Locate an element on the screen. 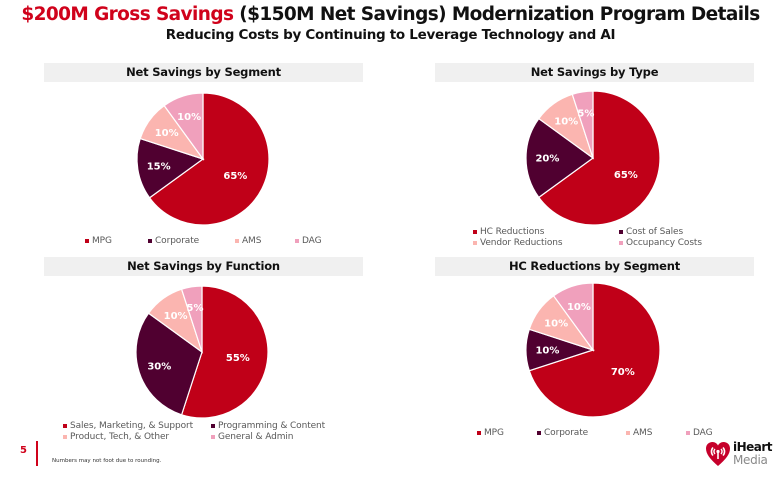 Image resolution: width=781 pixels, height=478 pixels. pie-data-label: 15% is located at coordinates (159, 167).